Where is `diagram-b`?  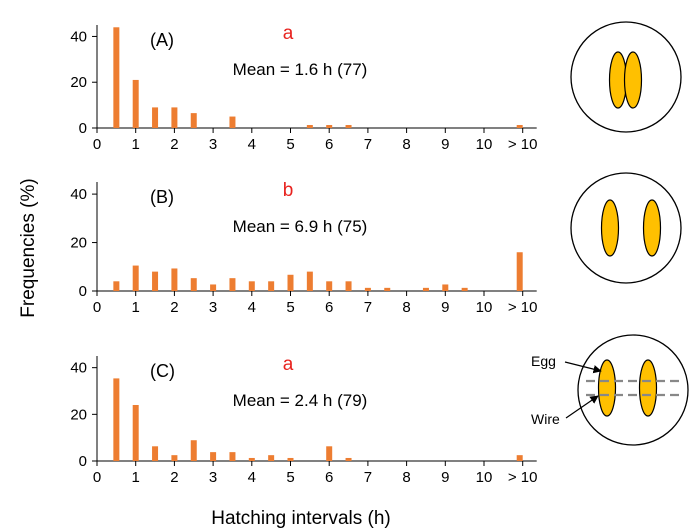
diagram-b is located at coordinates (626, 228).